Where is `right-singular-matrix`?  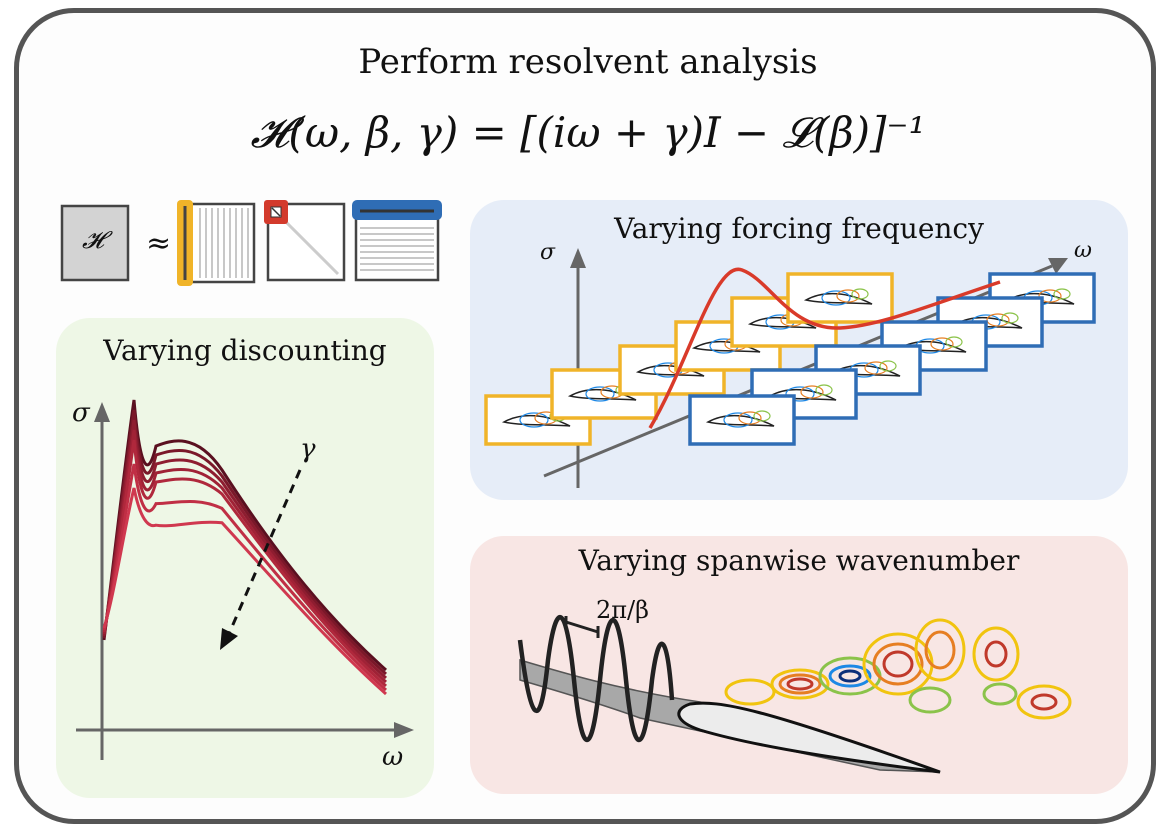 right-singular-matrix is located at coordinates (397, 241).